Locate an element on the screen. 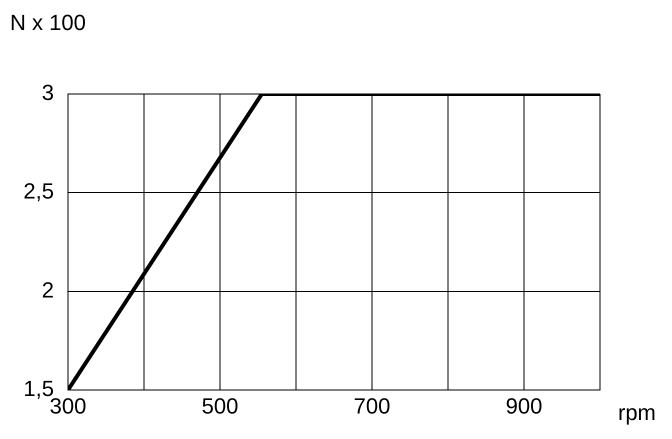 The image size is (672, 439). y-tick-label: 3 is located at coordinates (48, 93).